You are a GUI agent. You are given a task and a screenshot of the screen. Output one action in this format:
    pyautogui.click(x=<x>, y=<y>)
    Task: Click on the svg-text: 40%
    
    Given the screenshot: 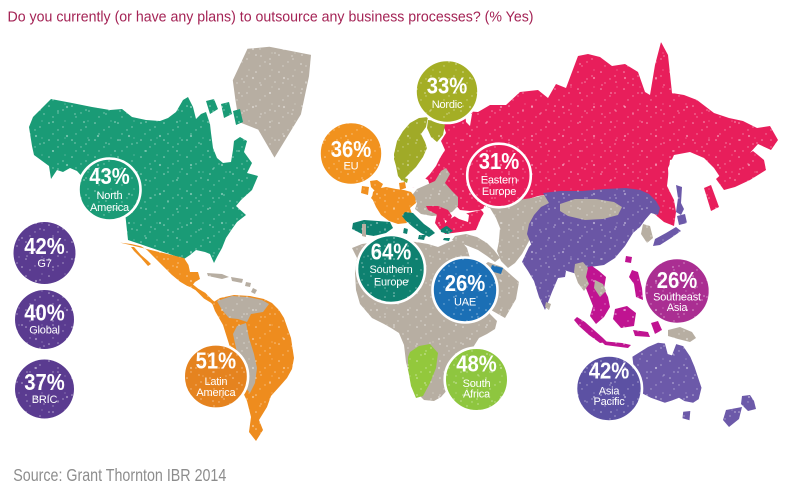 What is the action you would take?
    pyautogui.click(x=44, y=313)
    